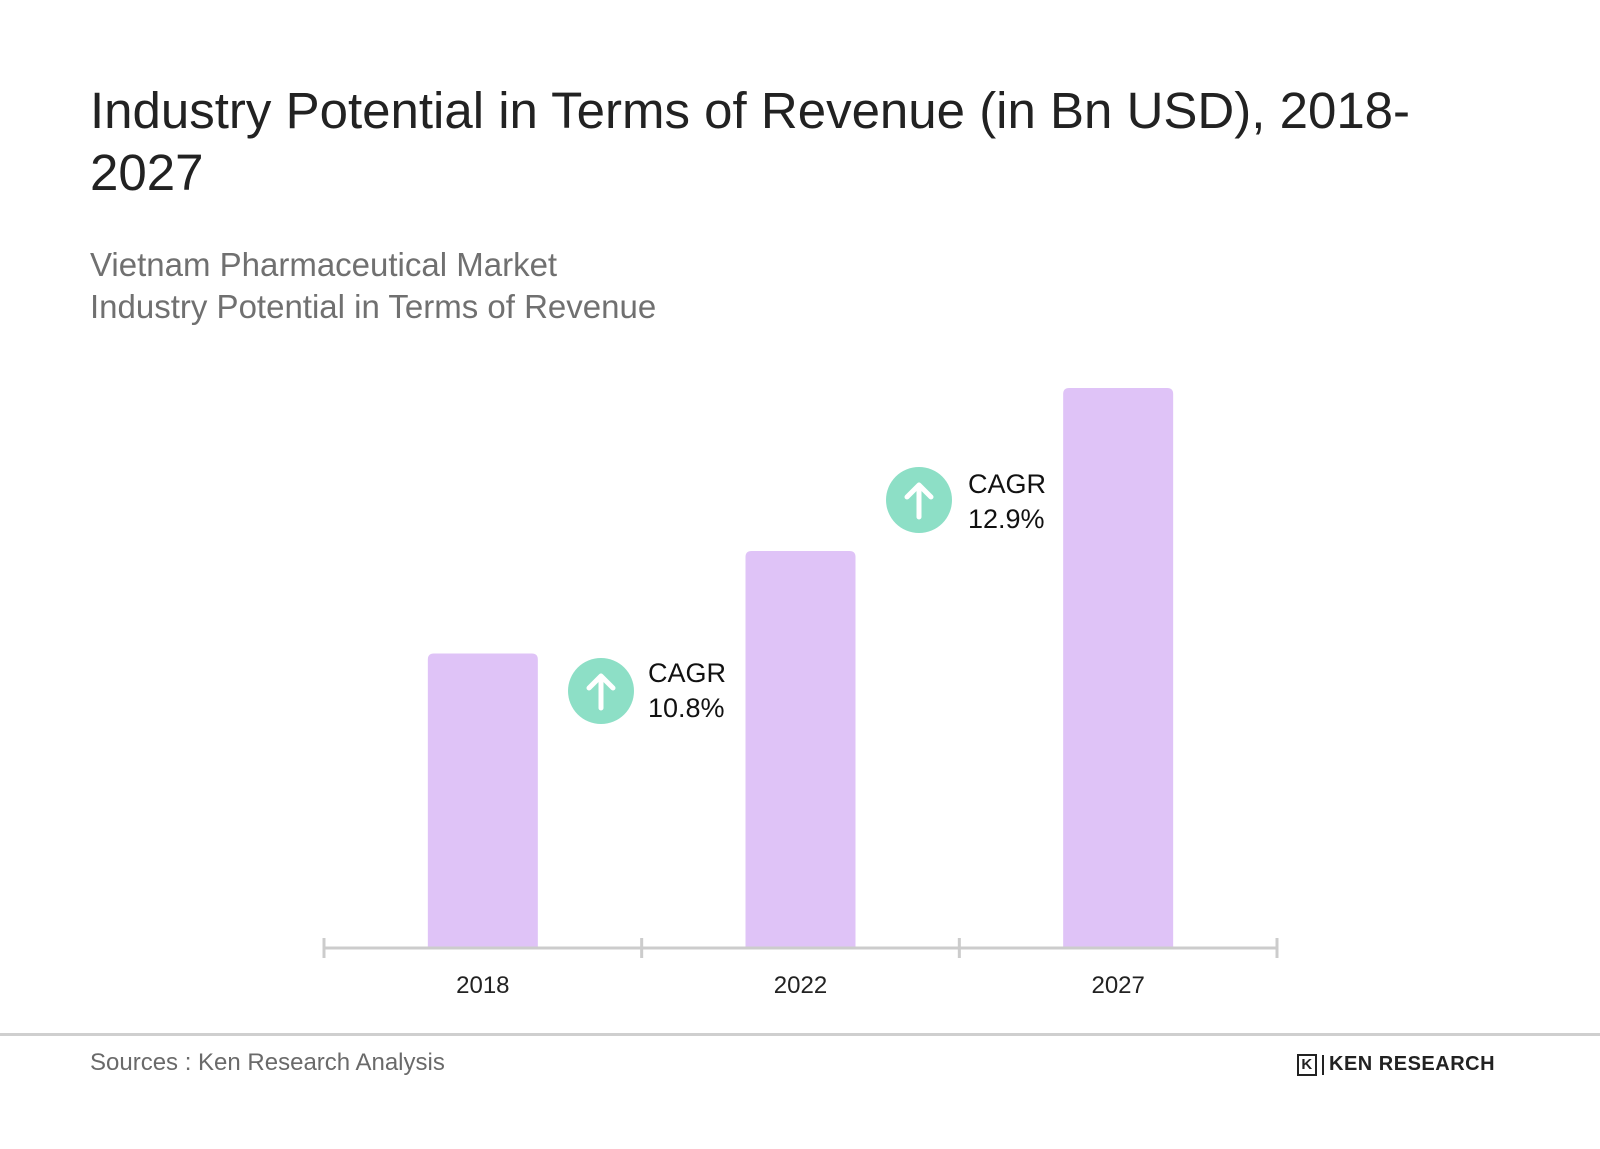  I want to click on bar-2027, so click(1118, 668).